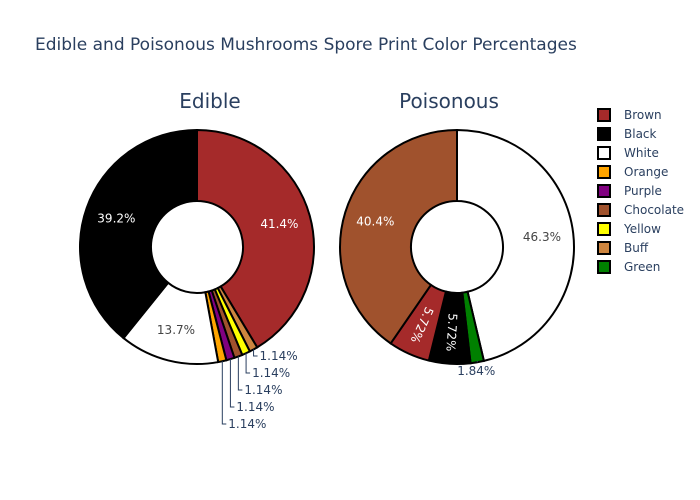 This screenshot has height=500, width=700. I want to click on slice-edible-black, so click(138, 234).